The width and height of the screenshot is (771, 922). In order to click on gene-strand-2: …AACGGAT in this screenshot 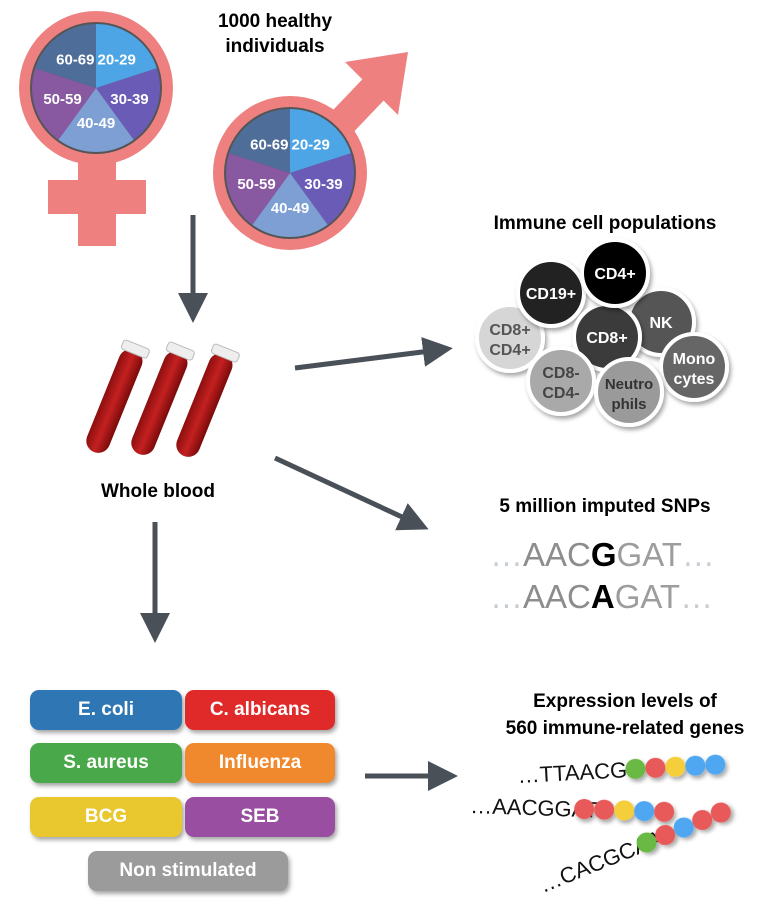, I will do `click(572, 807)`.